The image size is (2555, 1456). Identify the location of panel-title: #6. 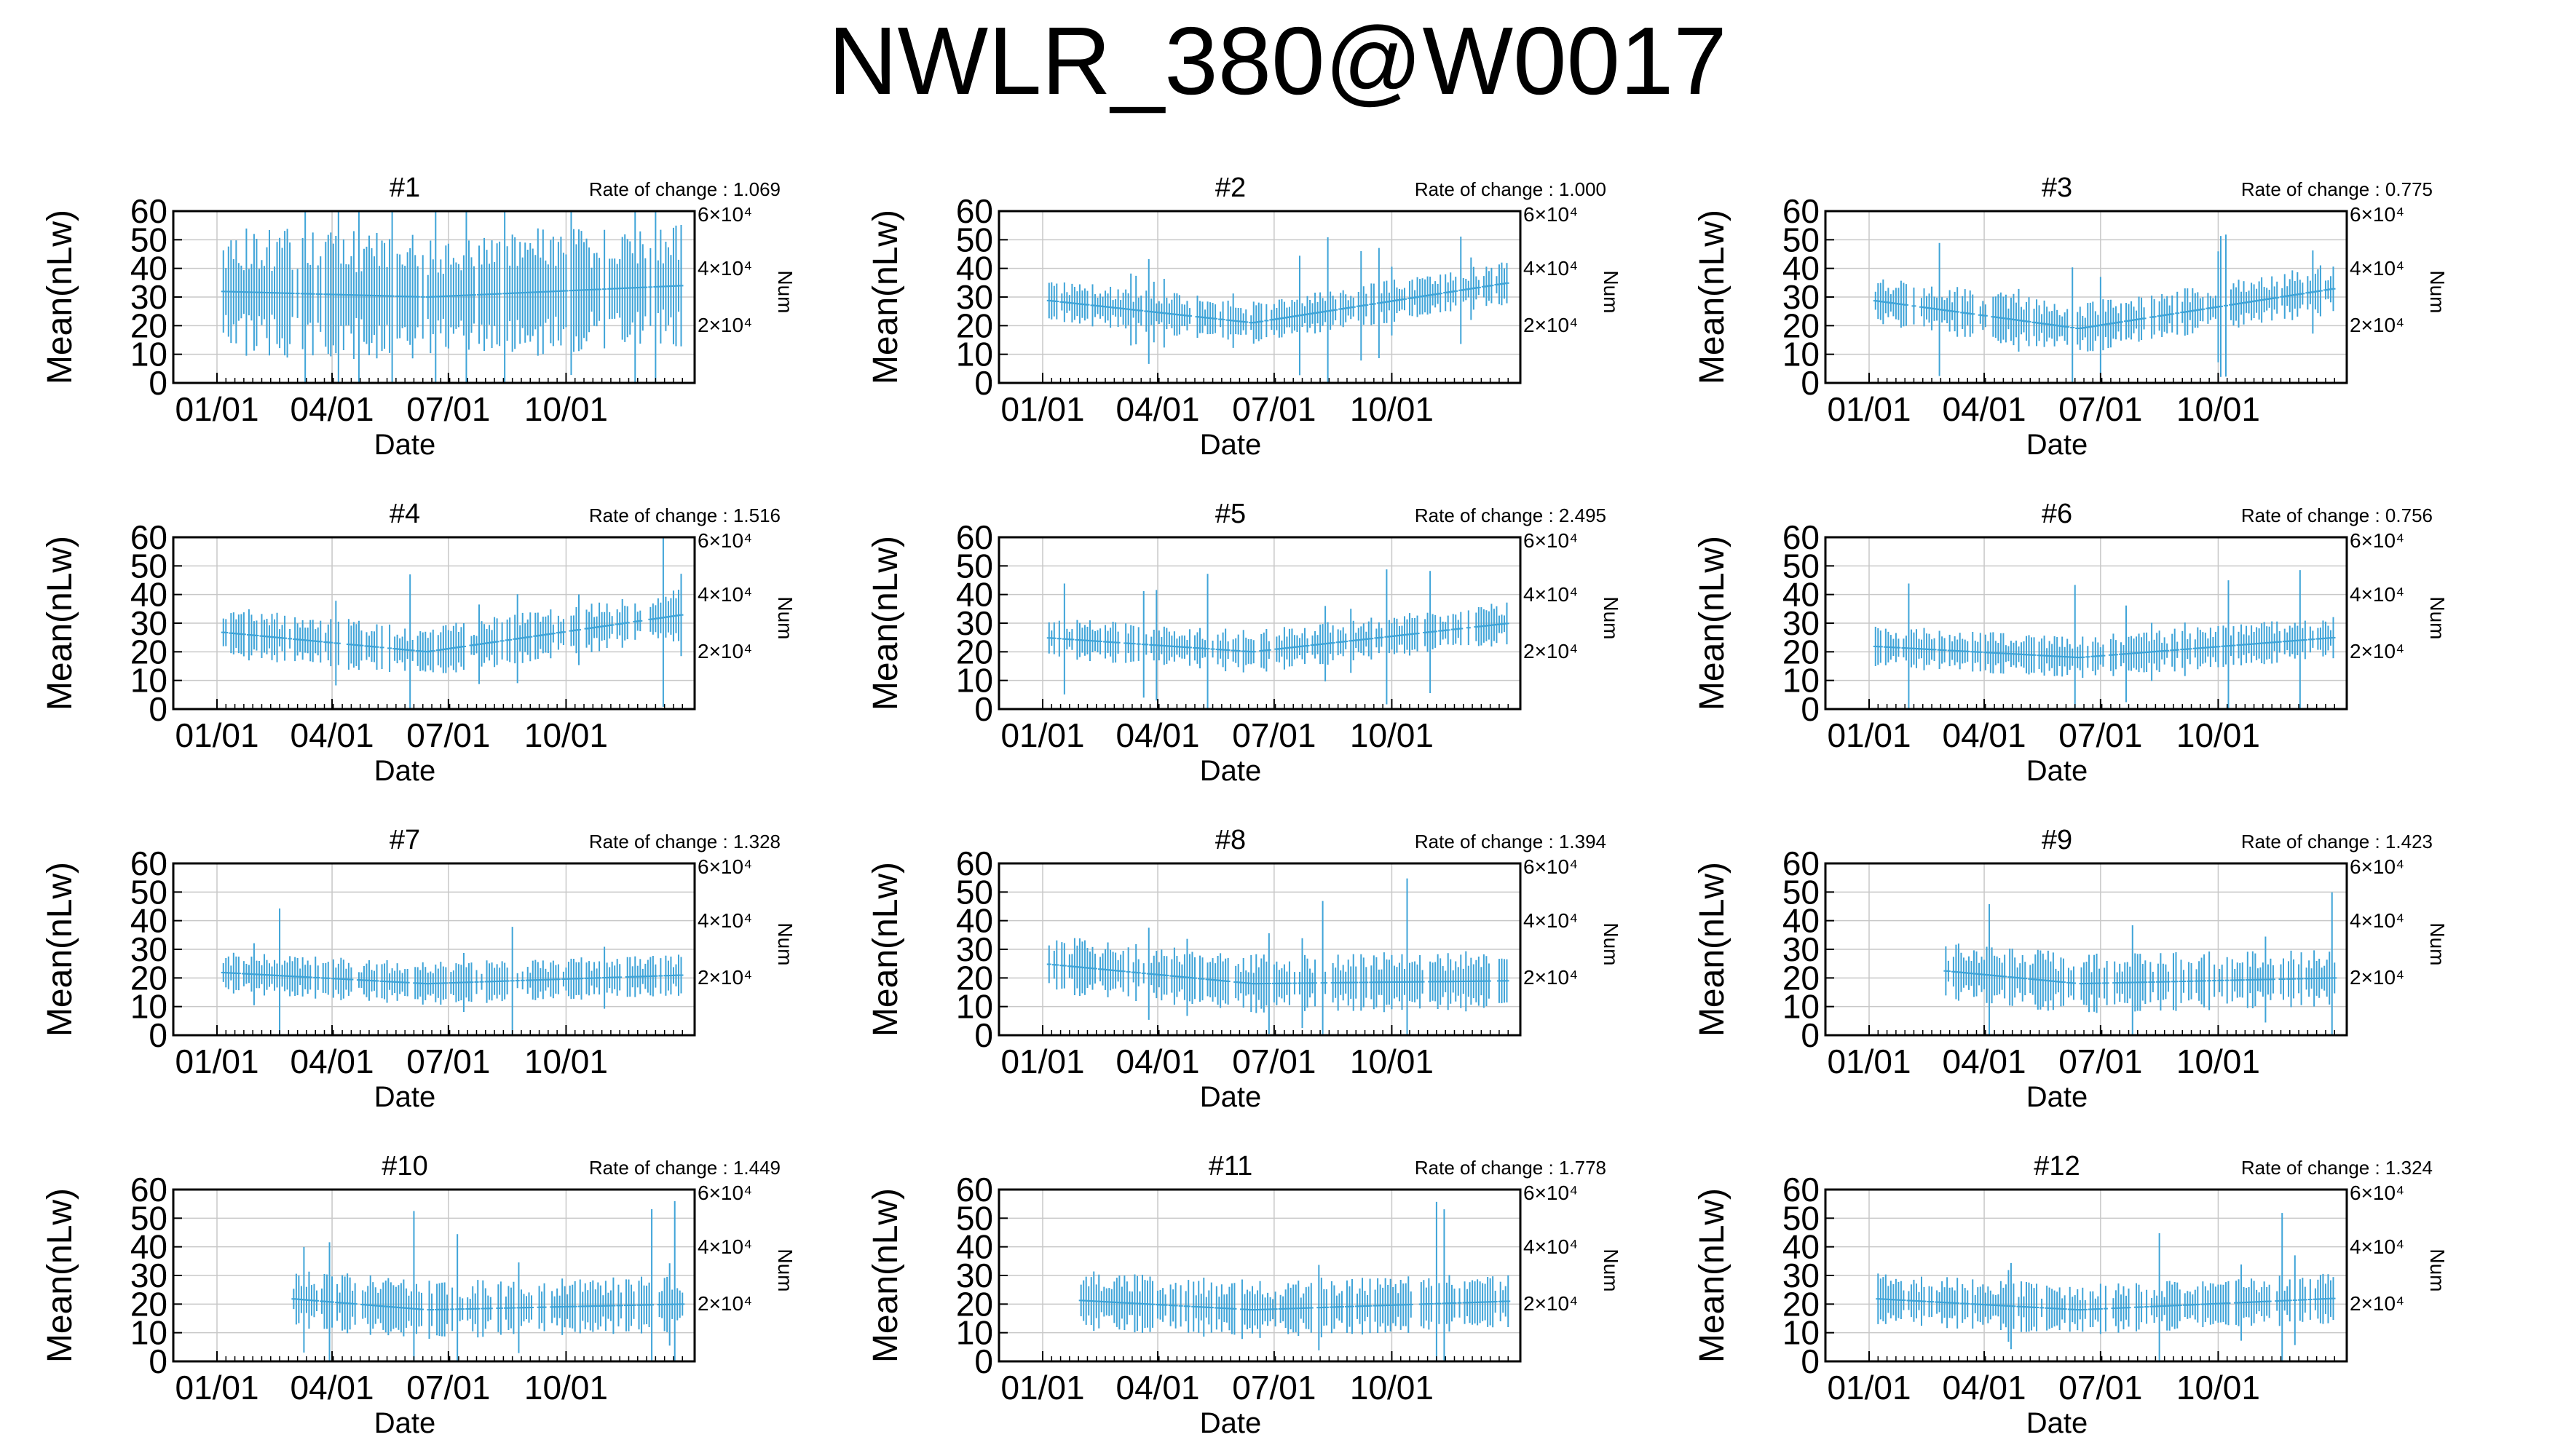
(2057, 514).